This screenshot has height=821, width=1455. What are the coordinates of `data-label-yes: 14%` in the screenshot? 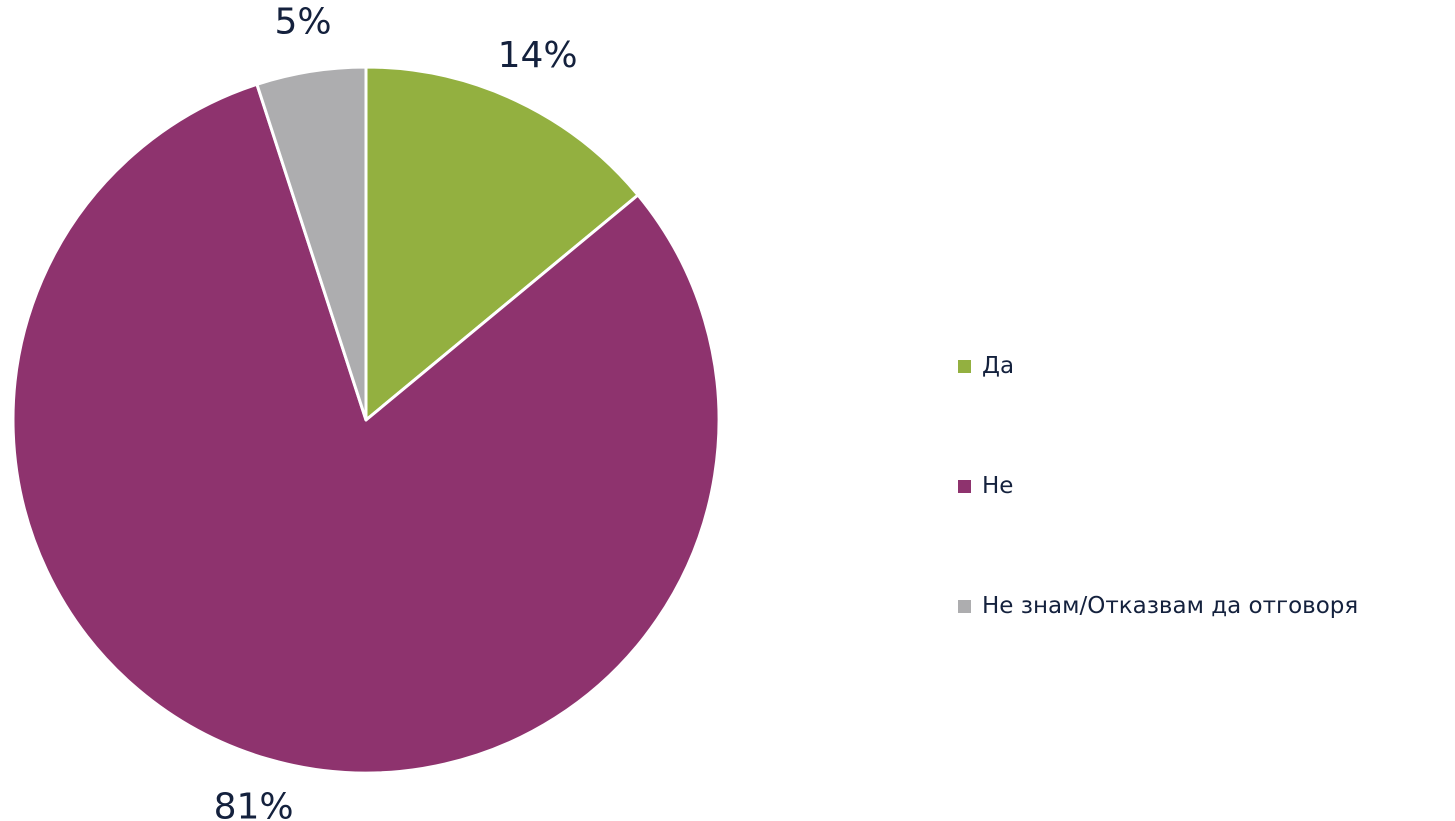 It's located at (538, 55).